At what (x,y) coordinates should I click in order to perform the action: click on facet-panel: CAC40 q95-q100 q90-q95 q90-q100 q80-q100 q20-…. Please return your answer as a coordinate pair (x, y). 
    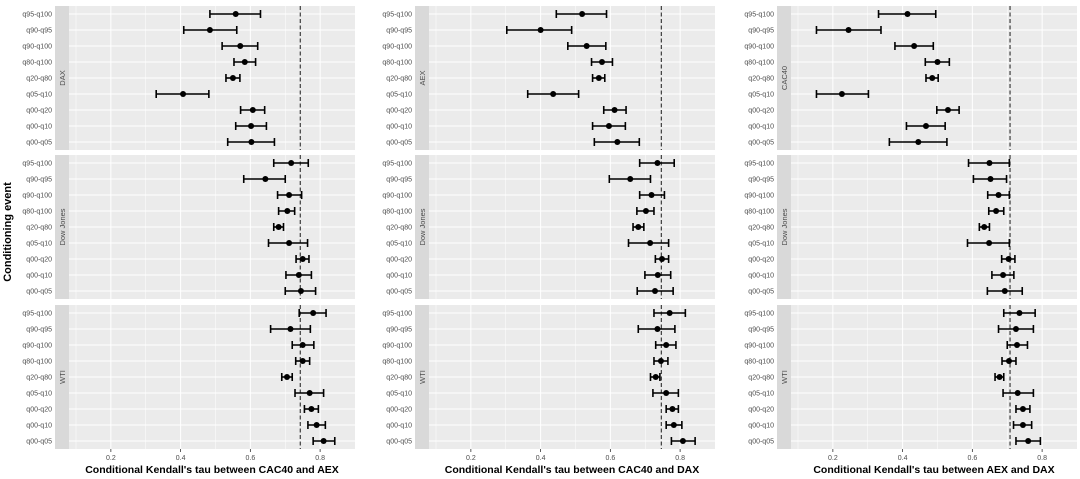
    Looking at the image, I should click on (910, 78).